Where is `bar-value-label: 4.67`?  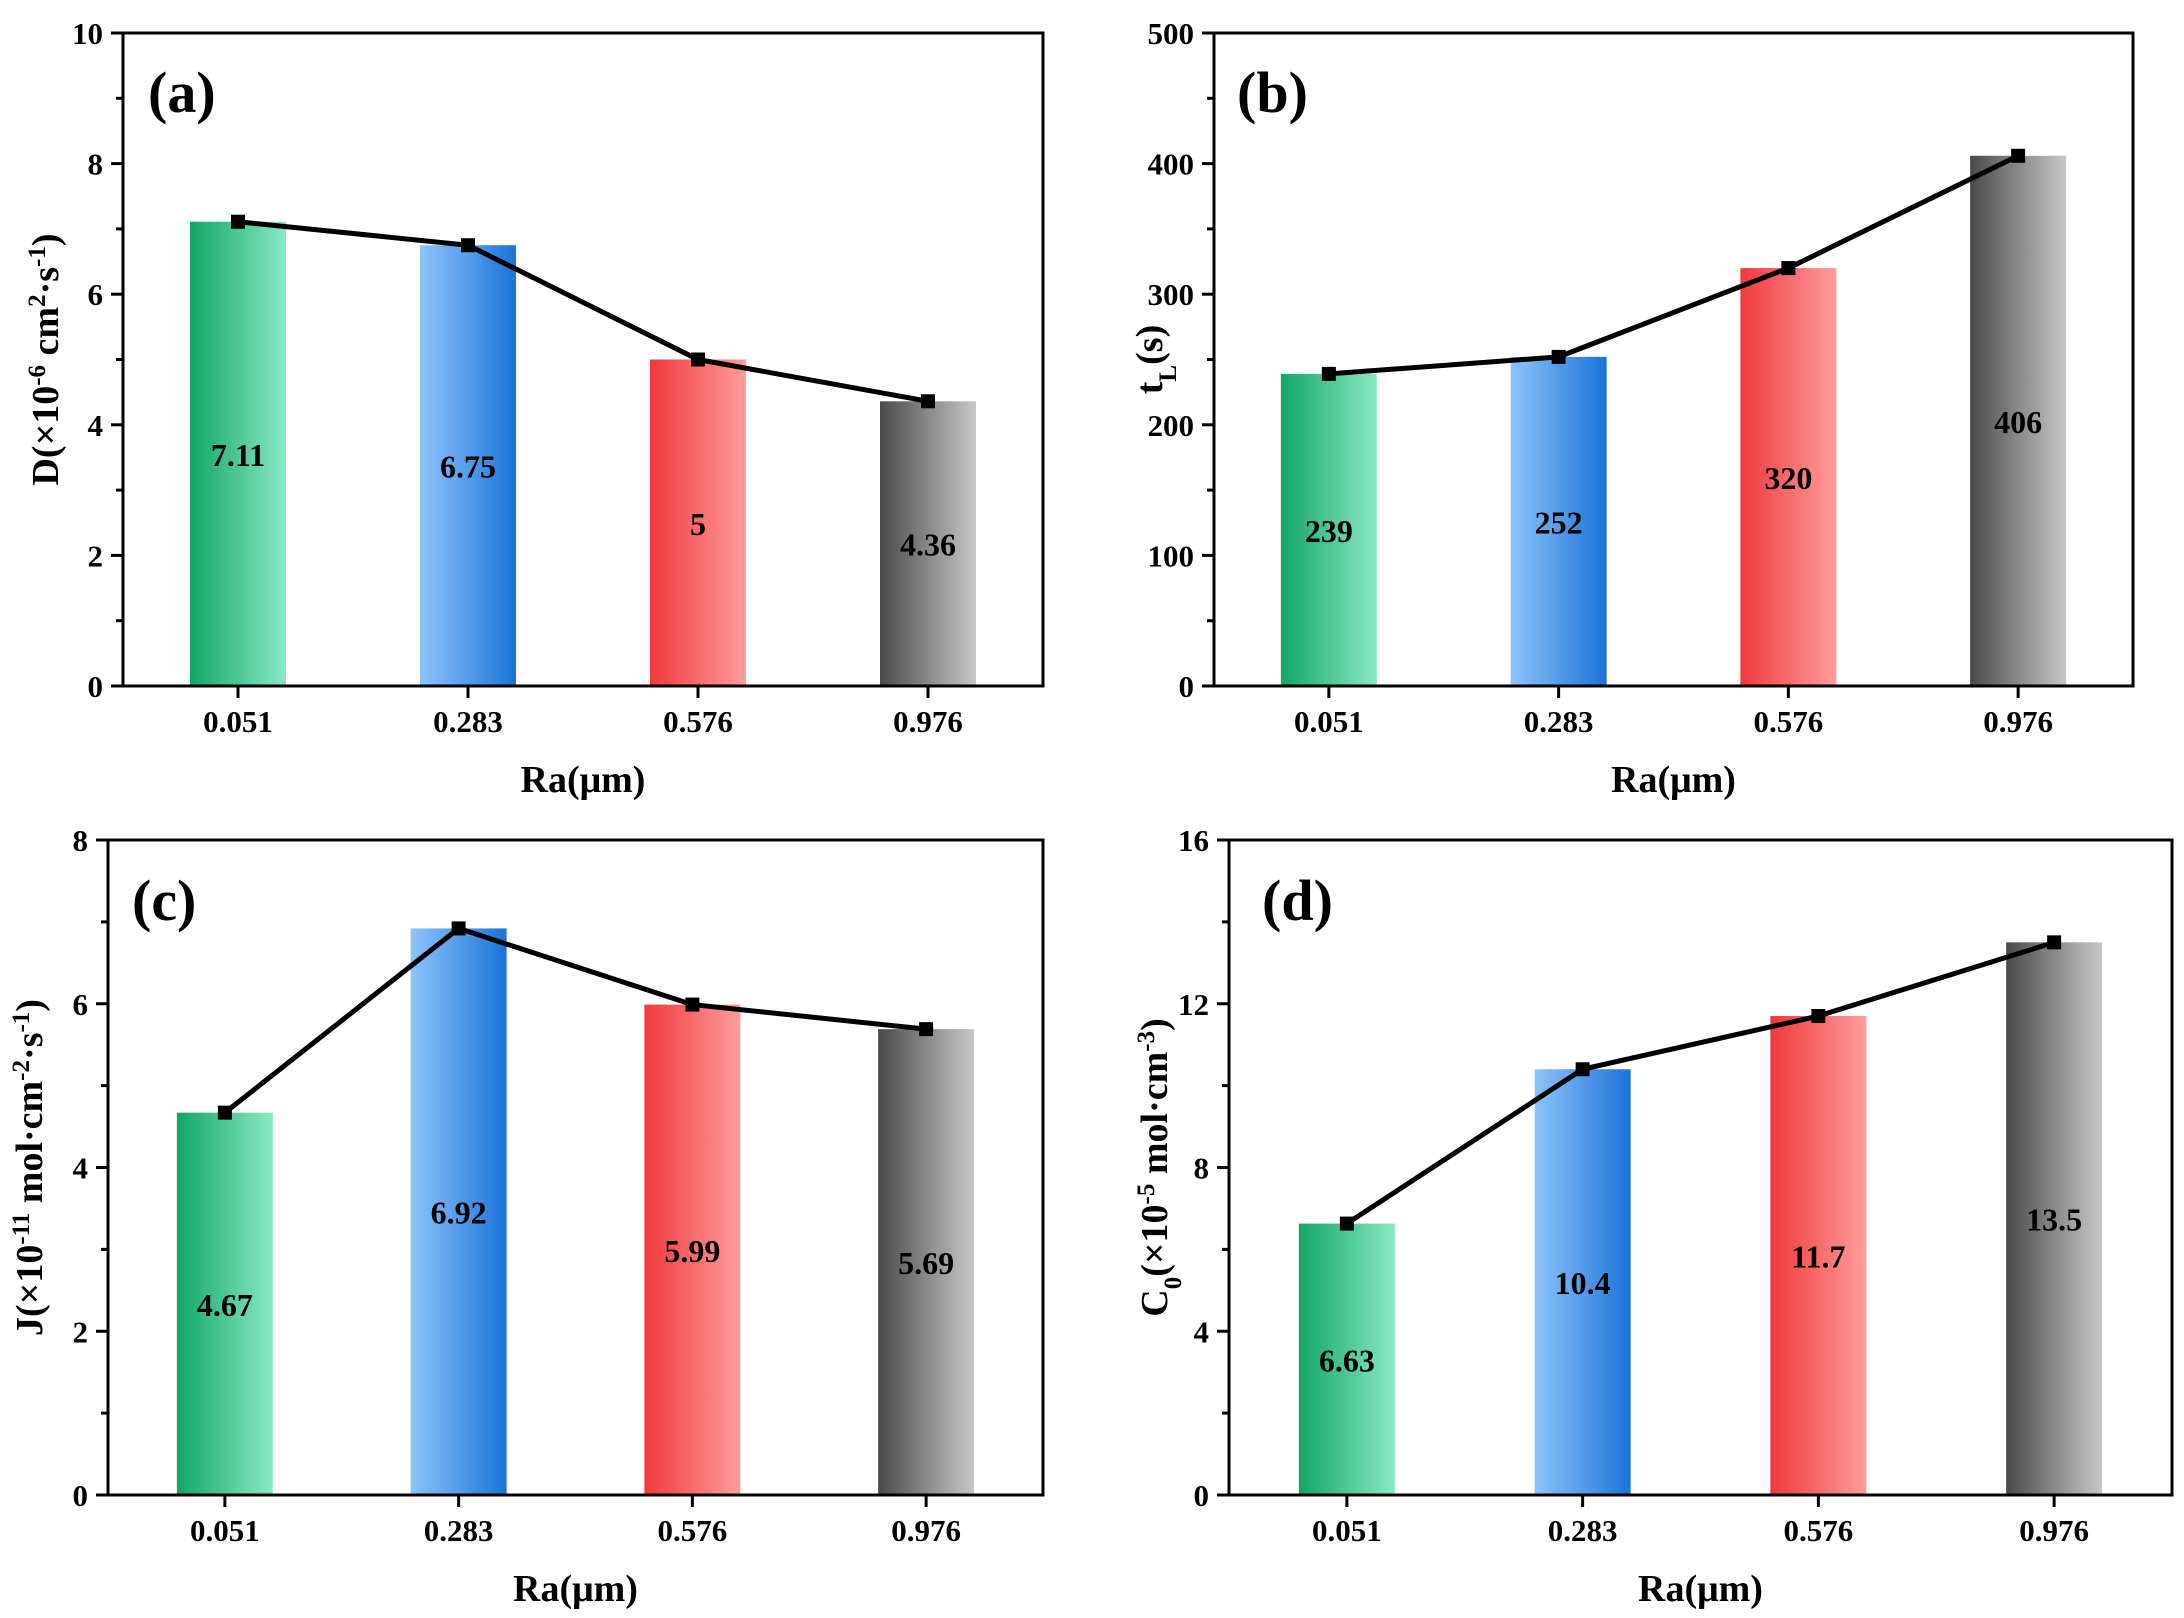 bar-value-label: 4.67 is located at coordinates (225, 1305).